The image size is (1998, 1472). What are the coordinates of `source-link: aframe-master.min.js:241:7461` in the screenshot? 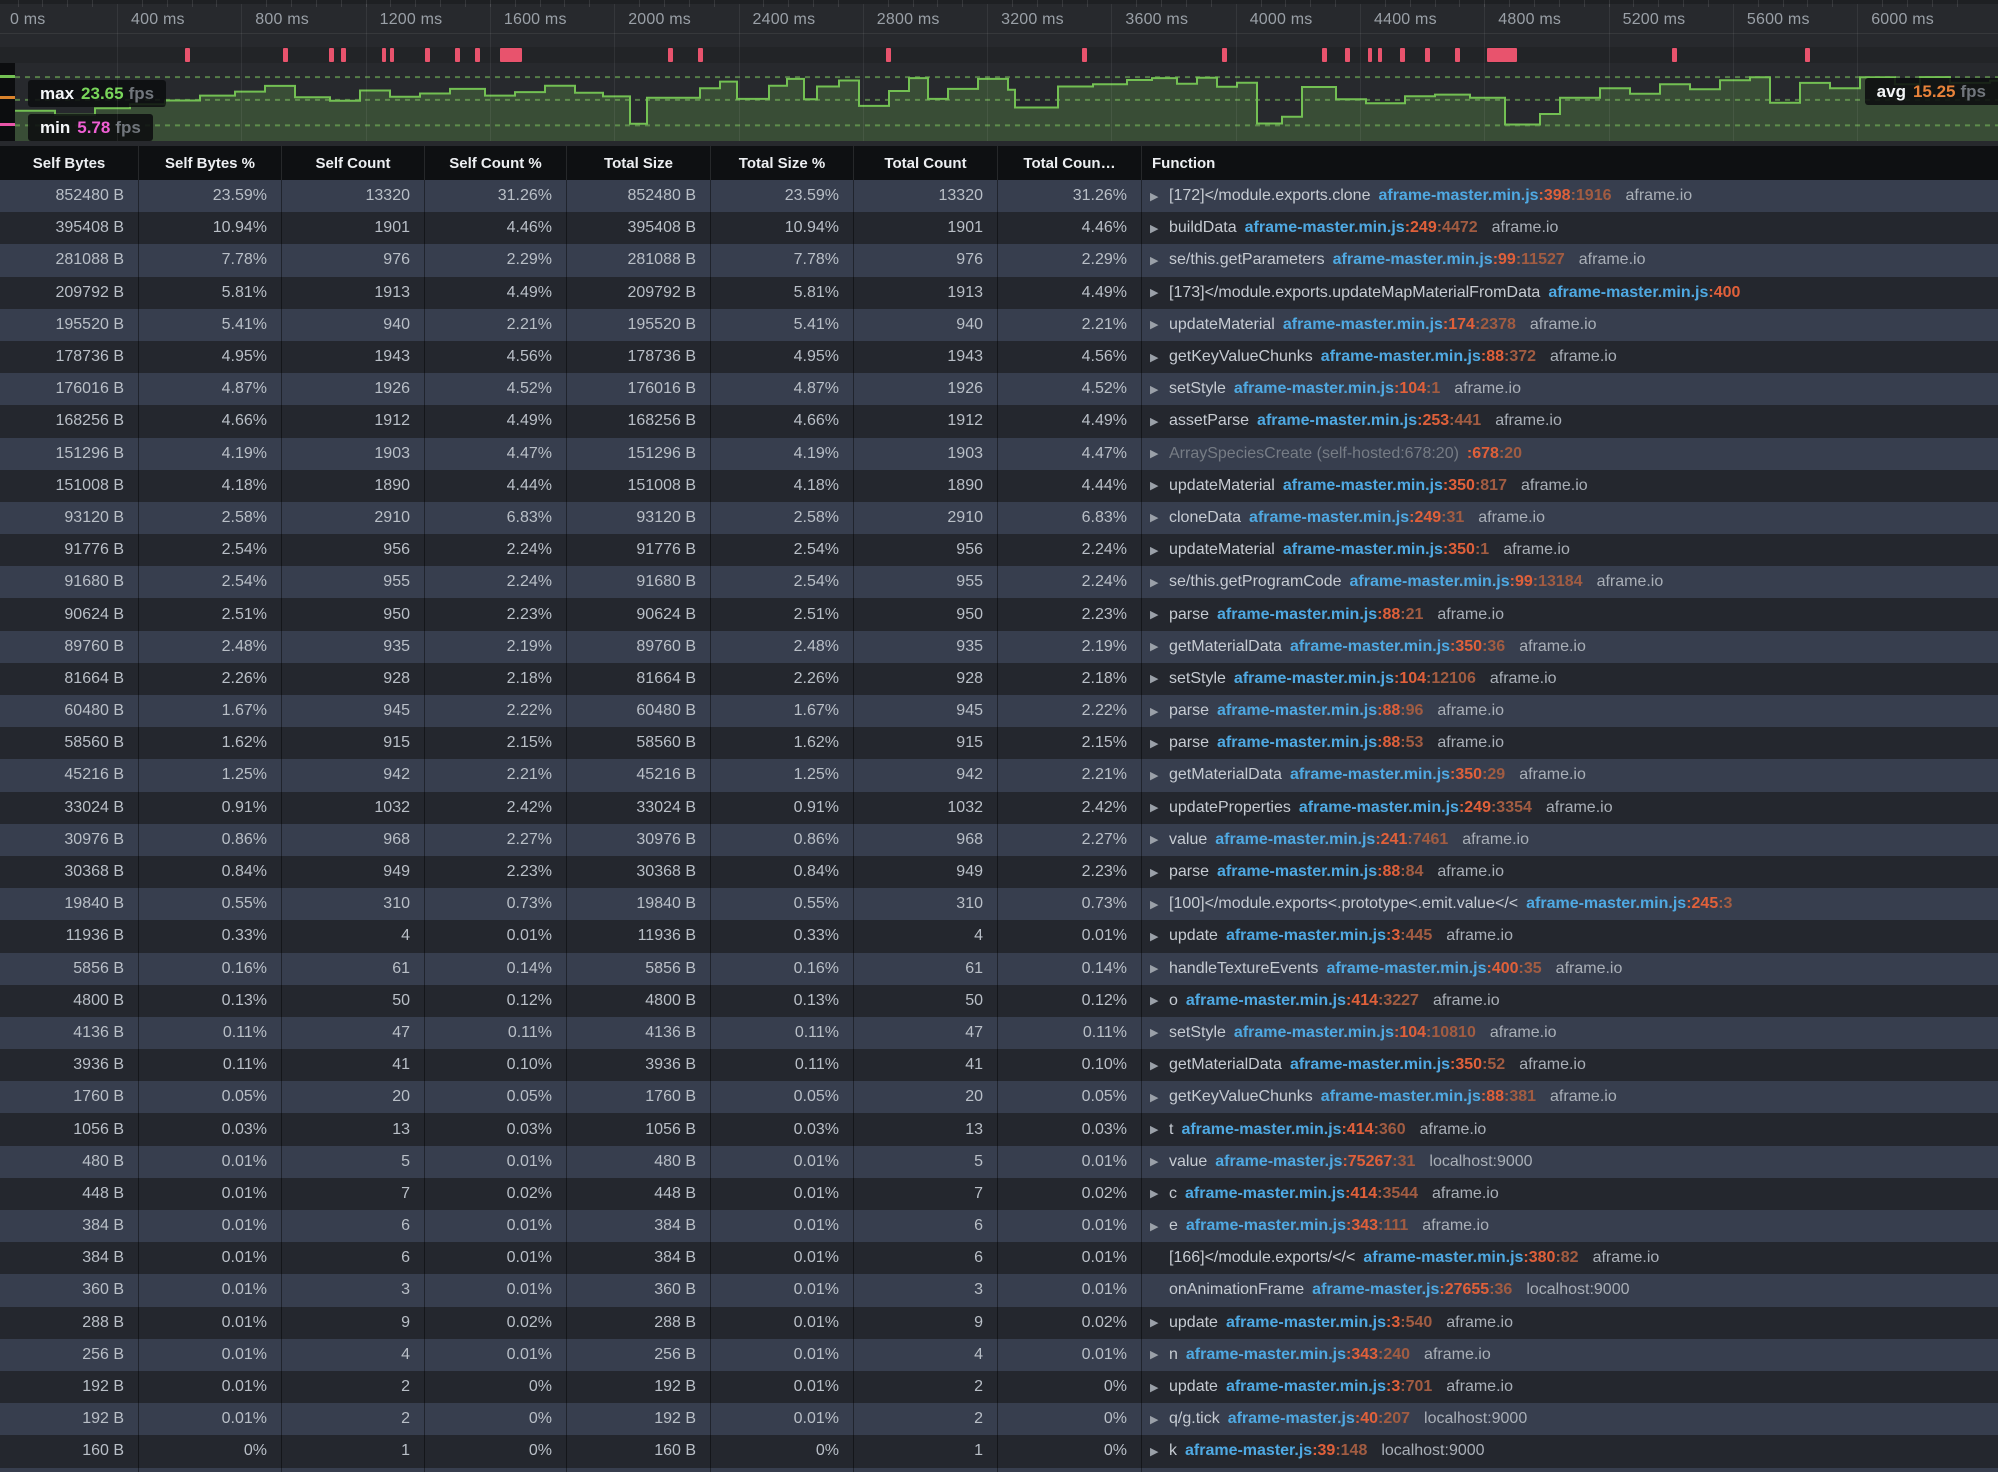 It's located at (1331, 840).